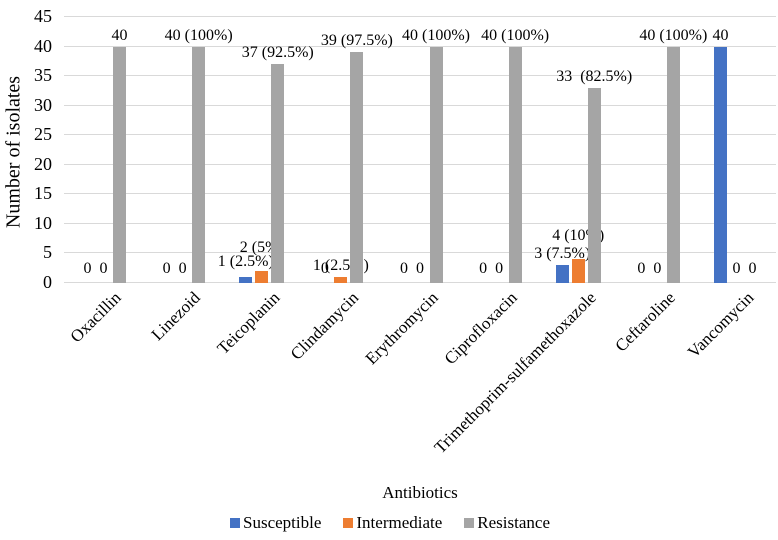  What do you see at coordinates (645, 322) in the screenshot?
I see `x-tick-label-ceftaroline: Ceftaroline` at bounding box center [645, 322].